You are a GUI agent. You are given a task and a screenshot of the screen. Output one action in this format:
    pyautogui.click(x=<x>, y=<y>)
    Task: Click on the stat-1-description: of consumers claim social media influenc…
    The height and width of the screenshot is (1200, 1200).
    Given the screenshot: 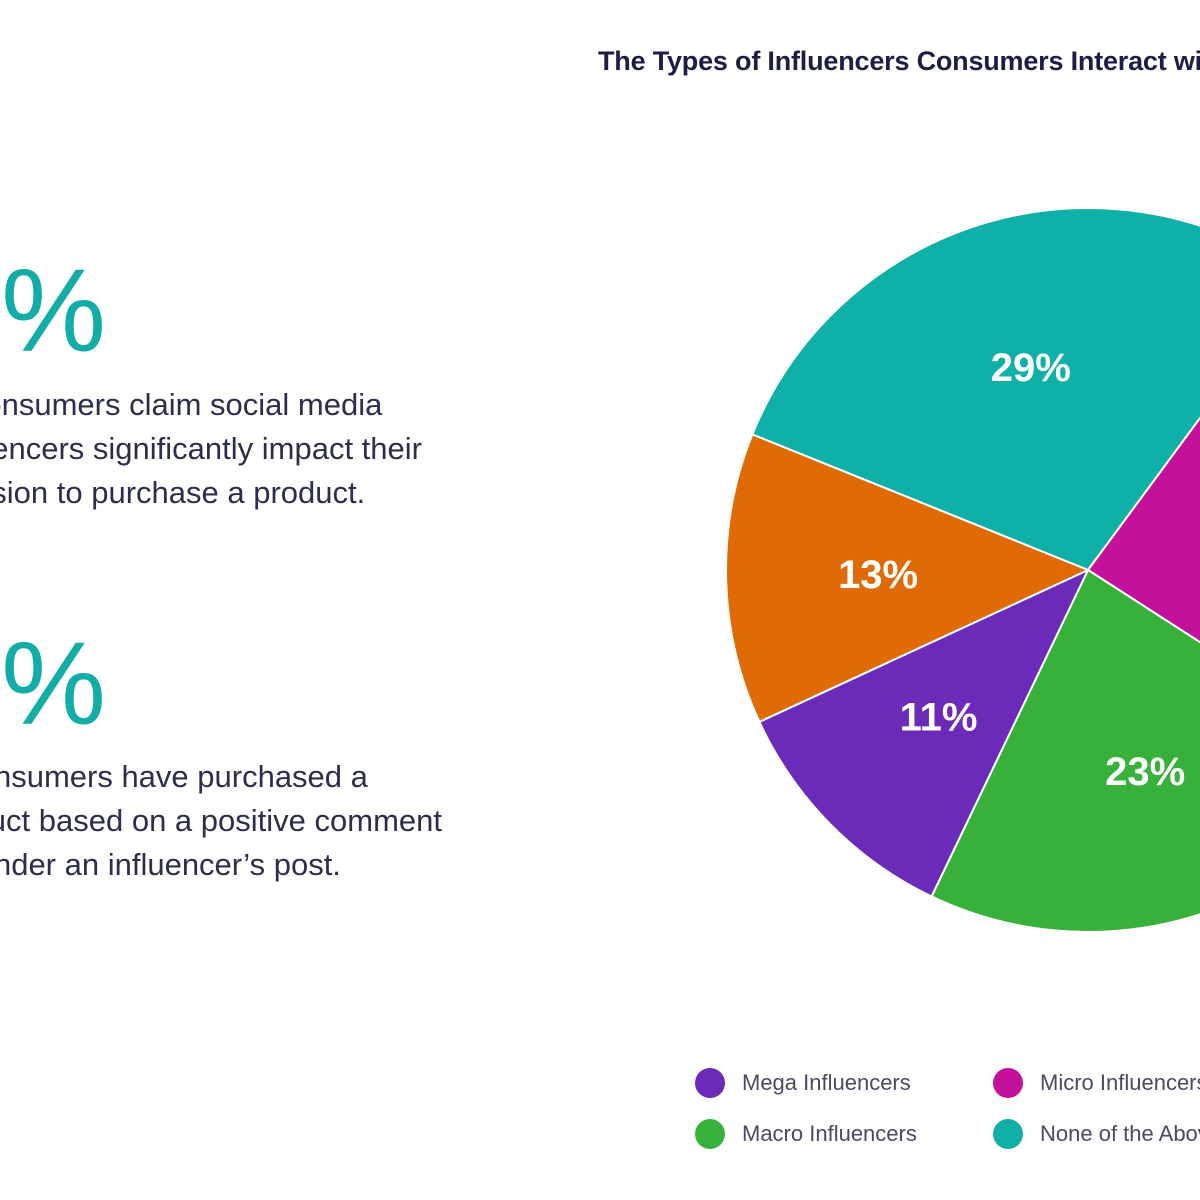 What is the action you would take?
    pyautogui.click(x=211, y=448)
    